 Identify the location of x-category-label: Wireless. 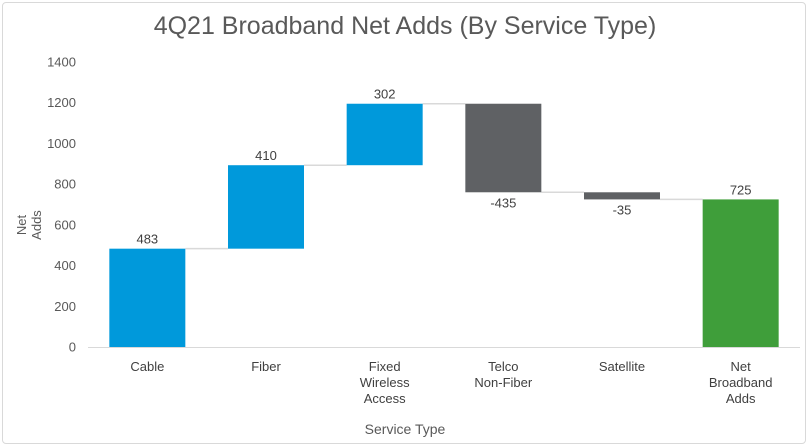
(385, 382).